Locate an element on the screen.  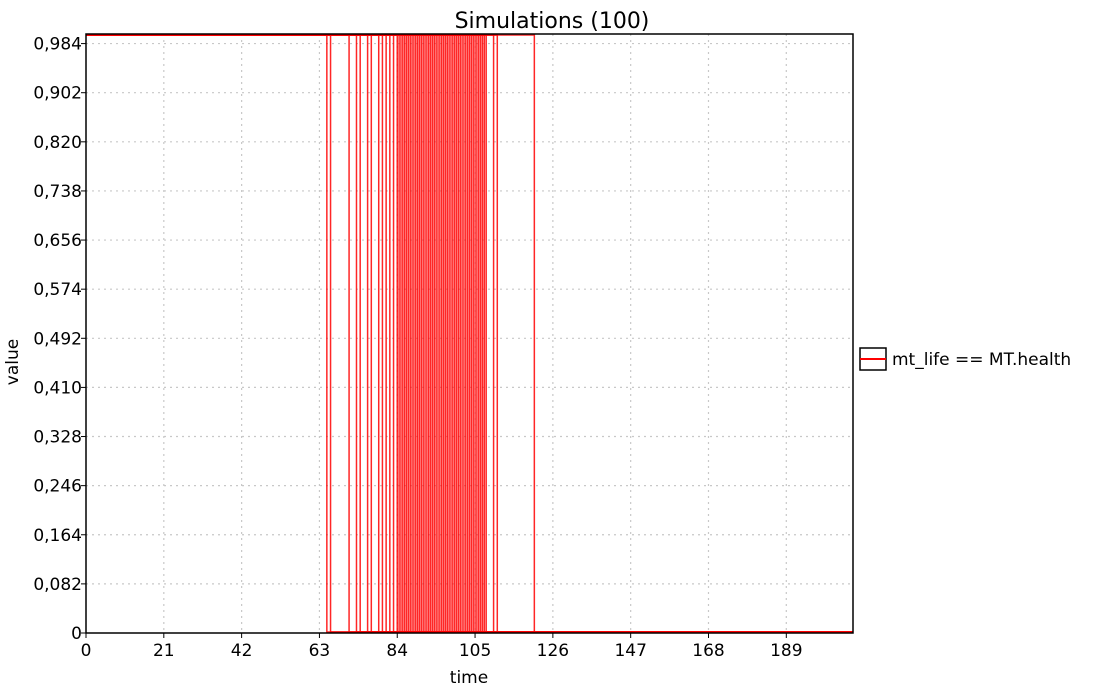
y-tick-label: 0,574 is located at coordinates (57, 290).